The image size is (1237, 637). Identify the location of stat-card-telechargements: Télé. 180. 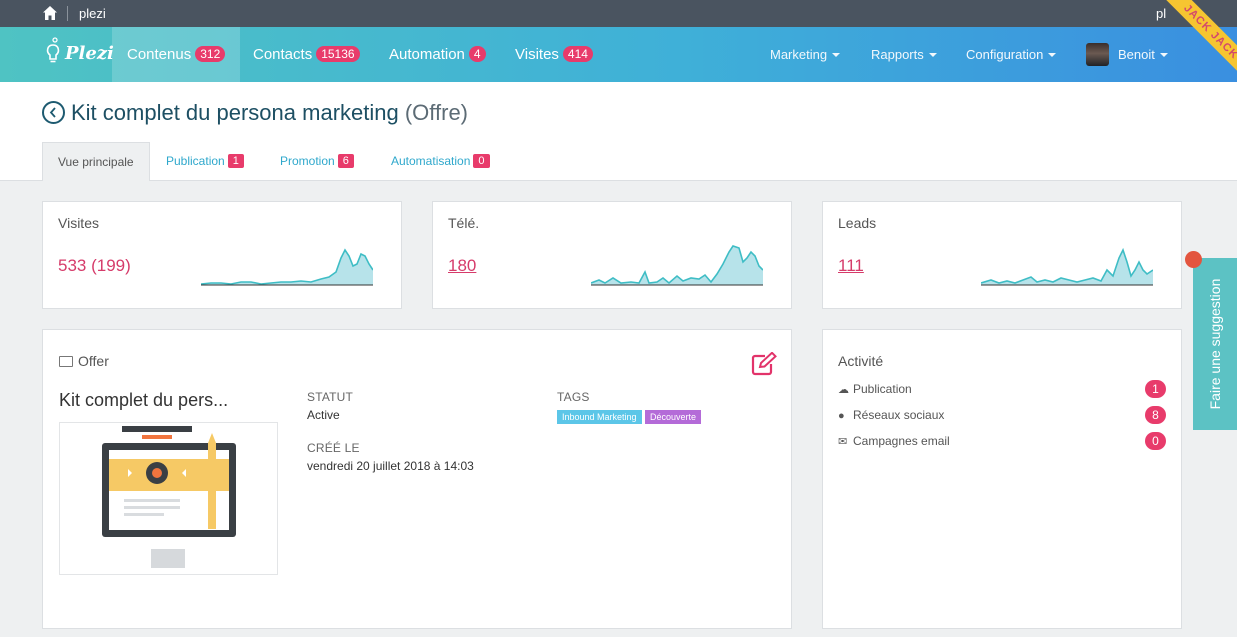
(612, 255).